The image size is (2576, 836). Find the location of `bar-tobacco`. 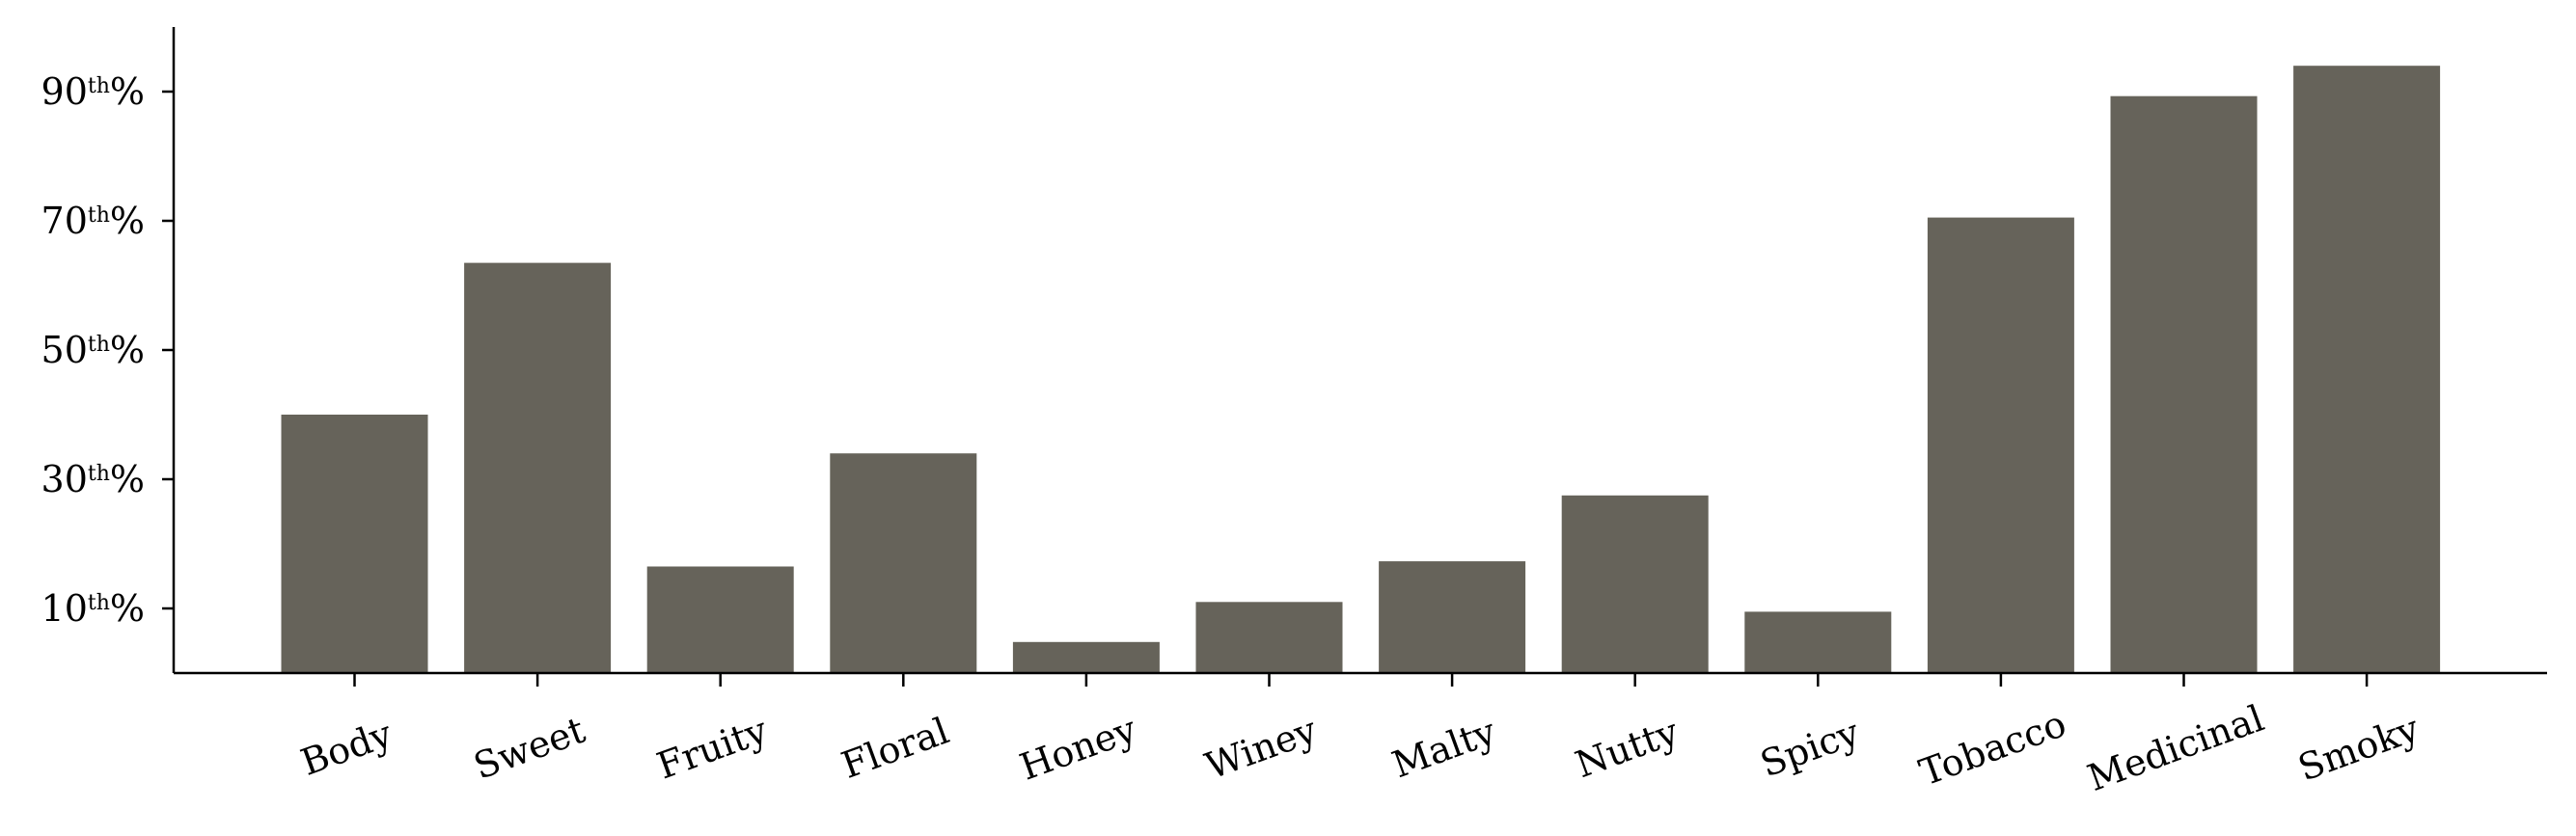

bar-tobacco is located at coordinates (2000, 445).